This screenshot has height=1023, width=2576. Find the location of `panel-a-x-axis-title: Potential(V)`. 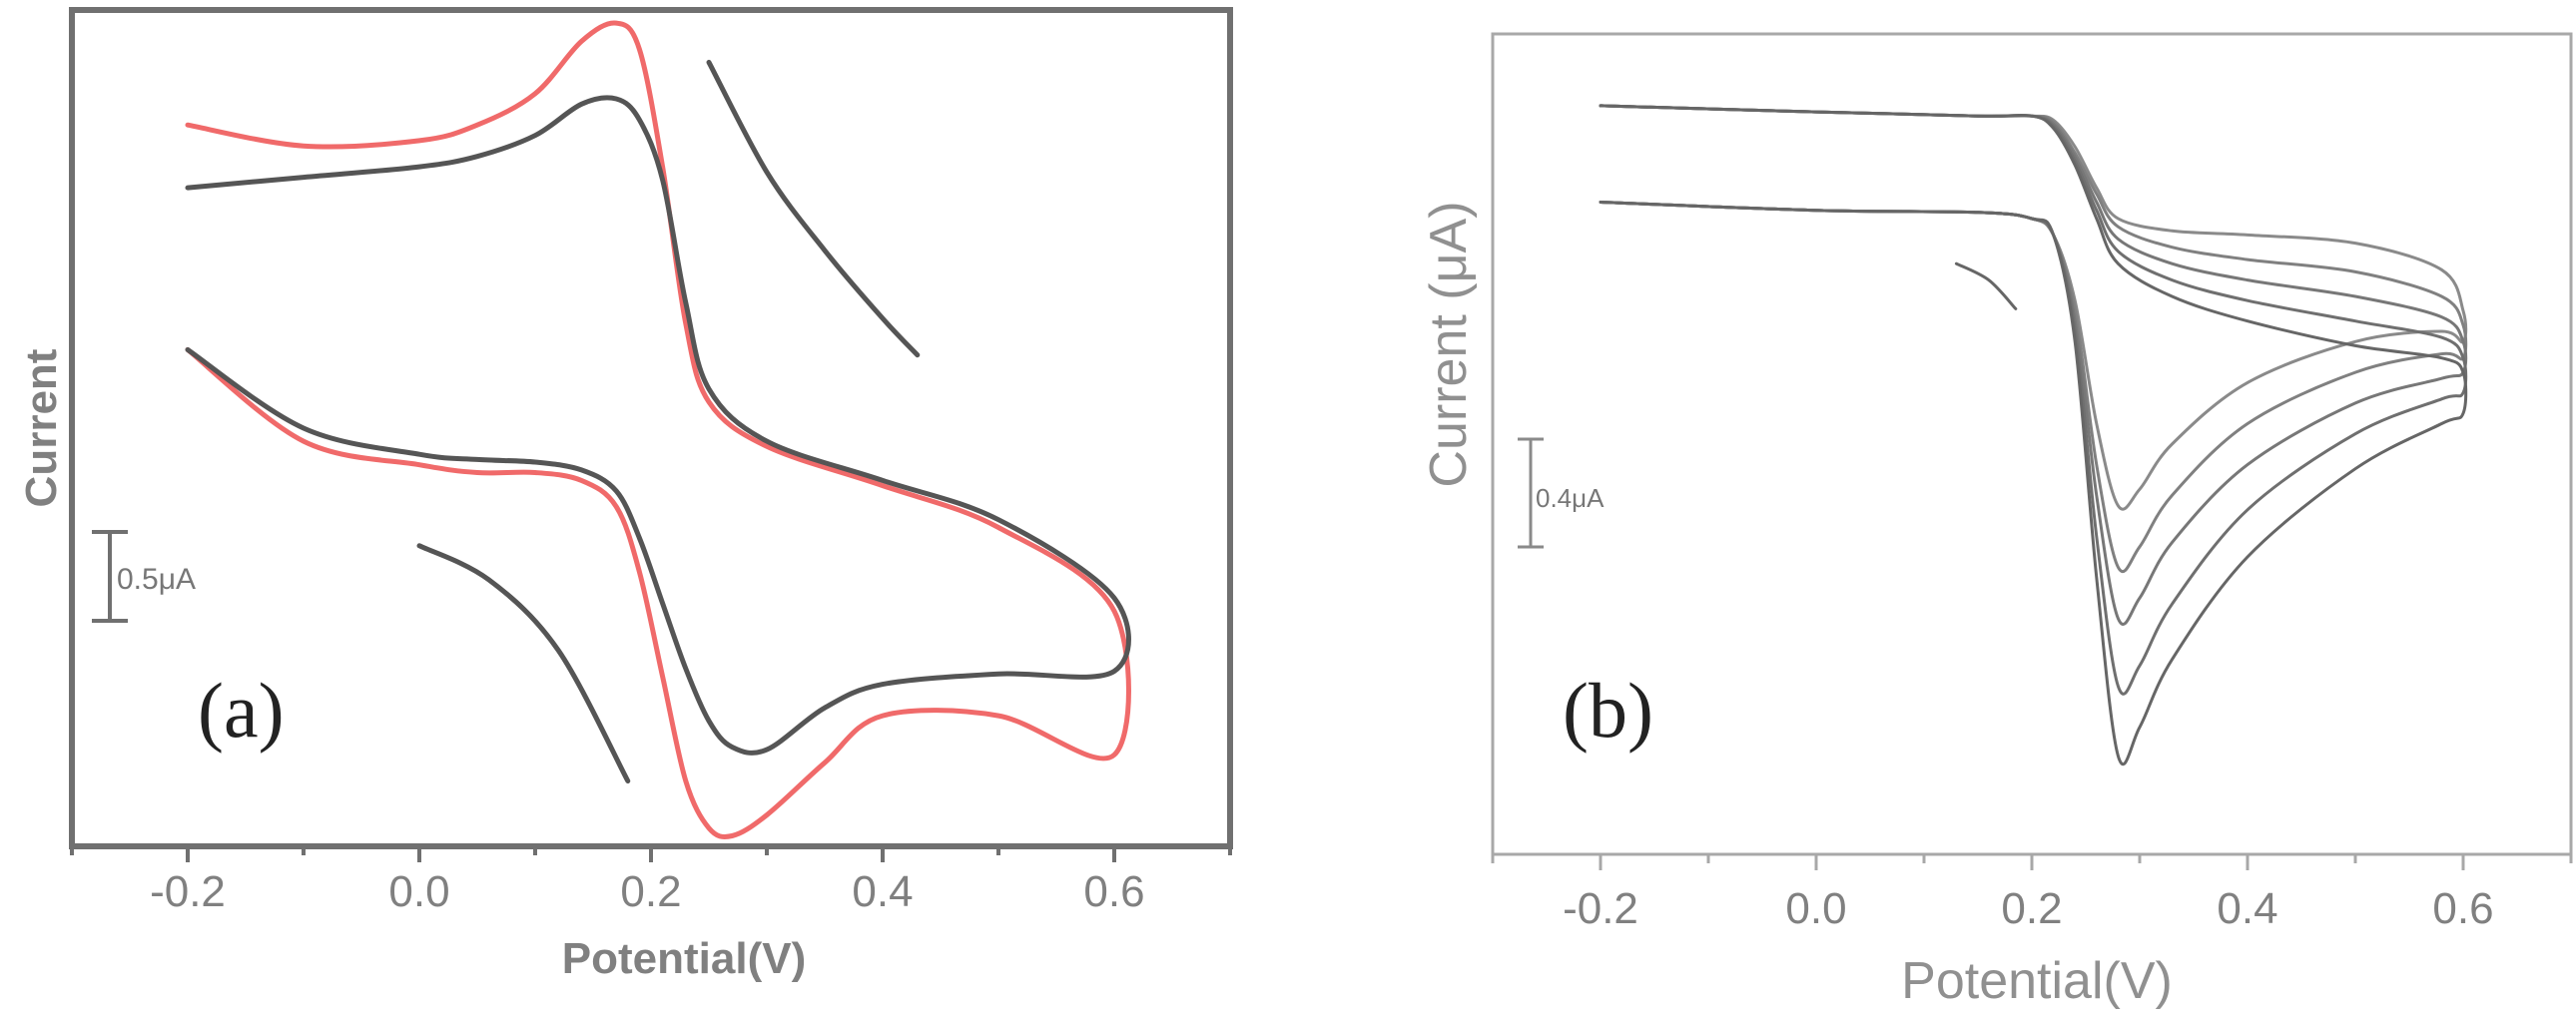

panel-a-x-axis-title: Potential(V) is located at coordinates (684, 958).